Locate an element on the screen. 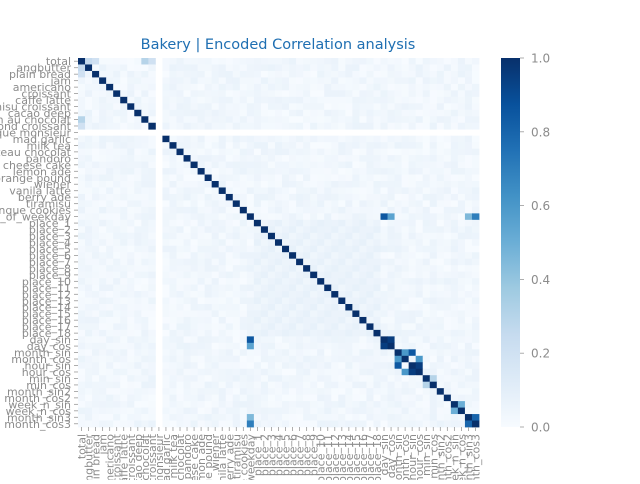 This screenshot has height=484, width=640. y-tick-label: place_1 is located at coordinates (50, 223).